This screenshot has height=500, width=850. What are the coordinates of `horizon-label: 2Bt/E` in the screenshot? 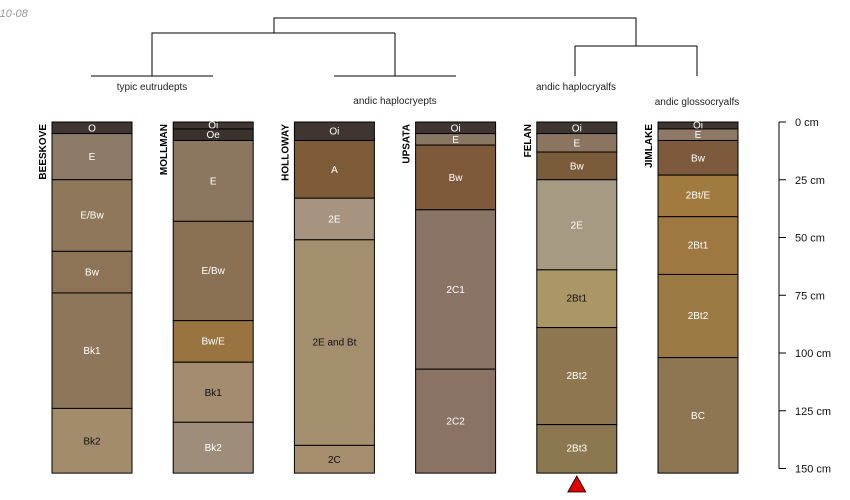 It's located at (698, 196).